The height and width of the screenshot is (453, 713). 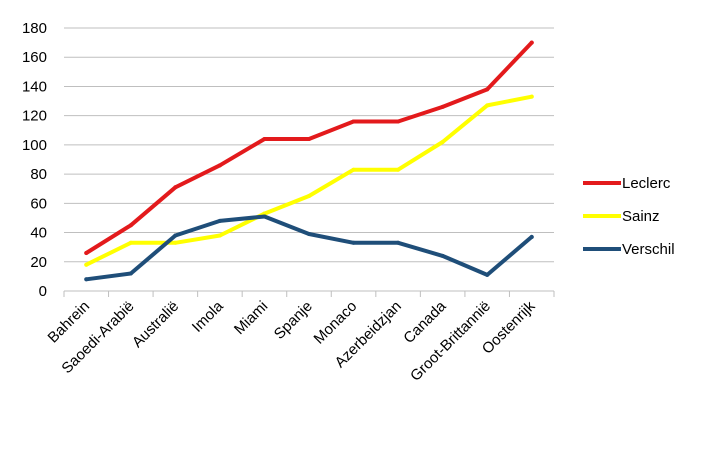 I want to click on series-line-verschil, so click(x=309, y=248).